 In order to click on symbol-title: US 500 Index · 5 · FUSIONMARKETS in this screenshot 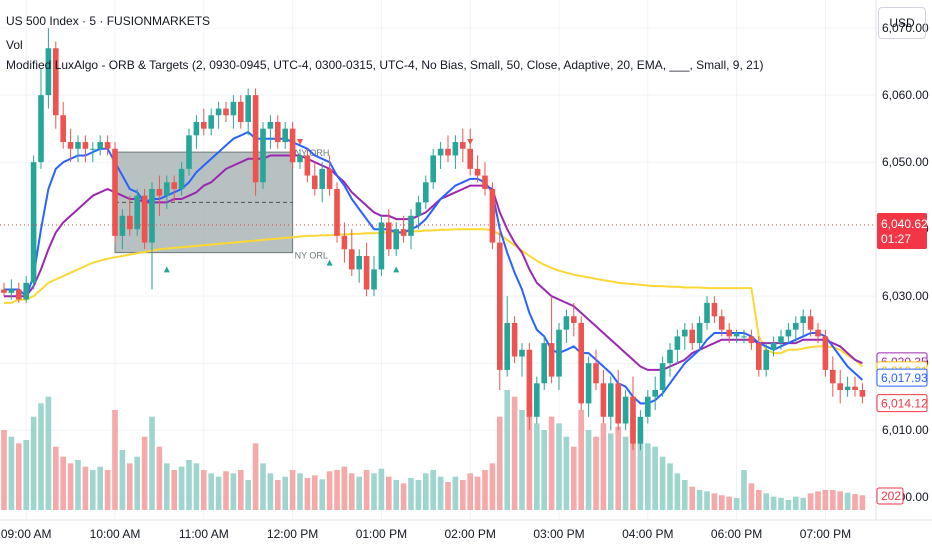, I will do `click(108, 21)`.